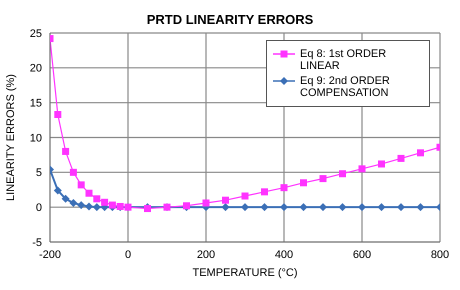  What do you see at coordinates (344, 60) in the screenshot?
I see `legend-label: Eq 8: 1st ORDER LINEAR` at bounding box center [344, 60].